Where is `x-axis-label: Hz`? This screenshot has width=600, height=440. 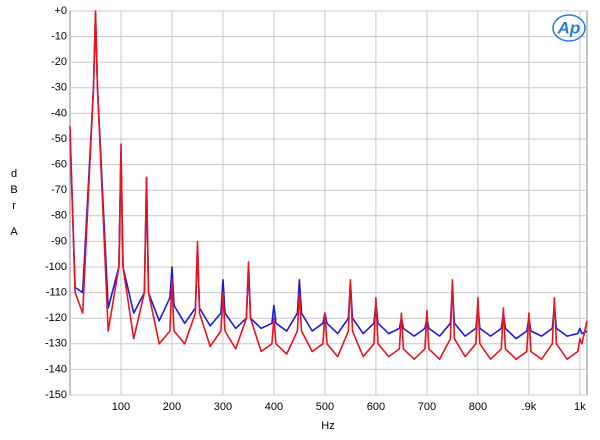 x-axis-label: Hz is located at coordinates (327, 426).